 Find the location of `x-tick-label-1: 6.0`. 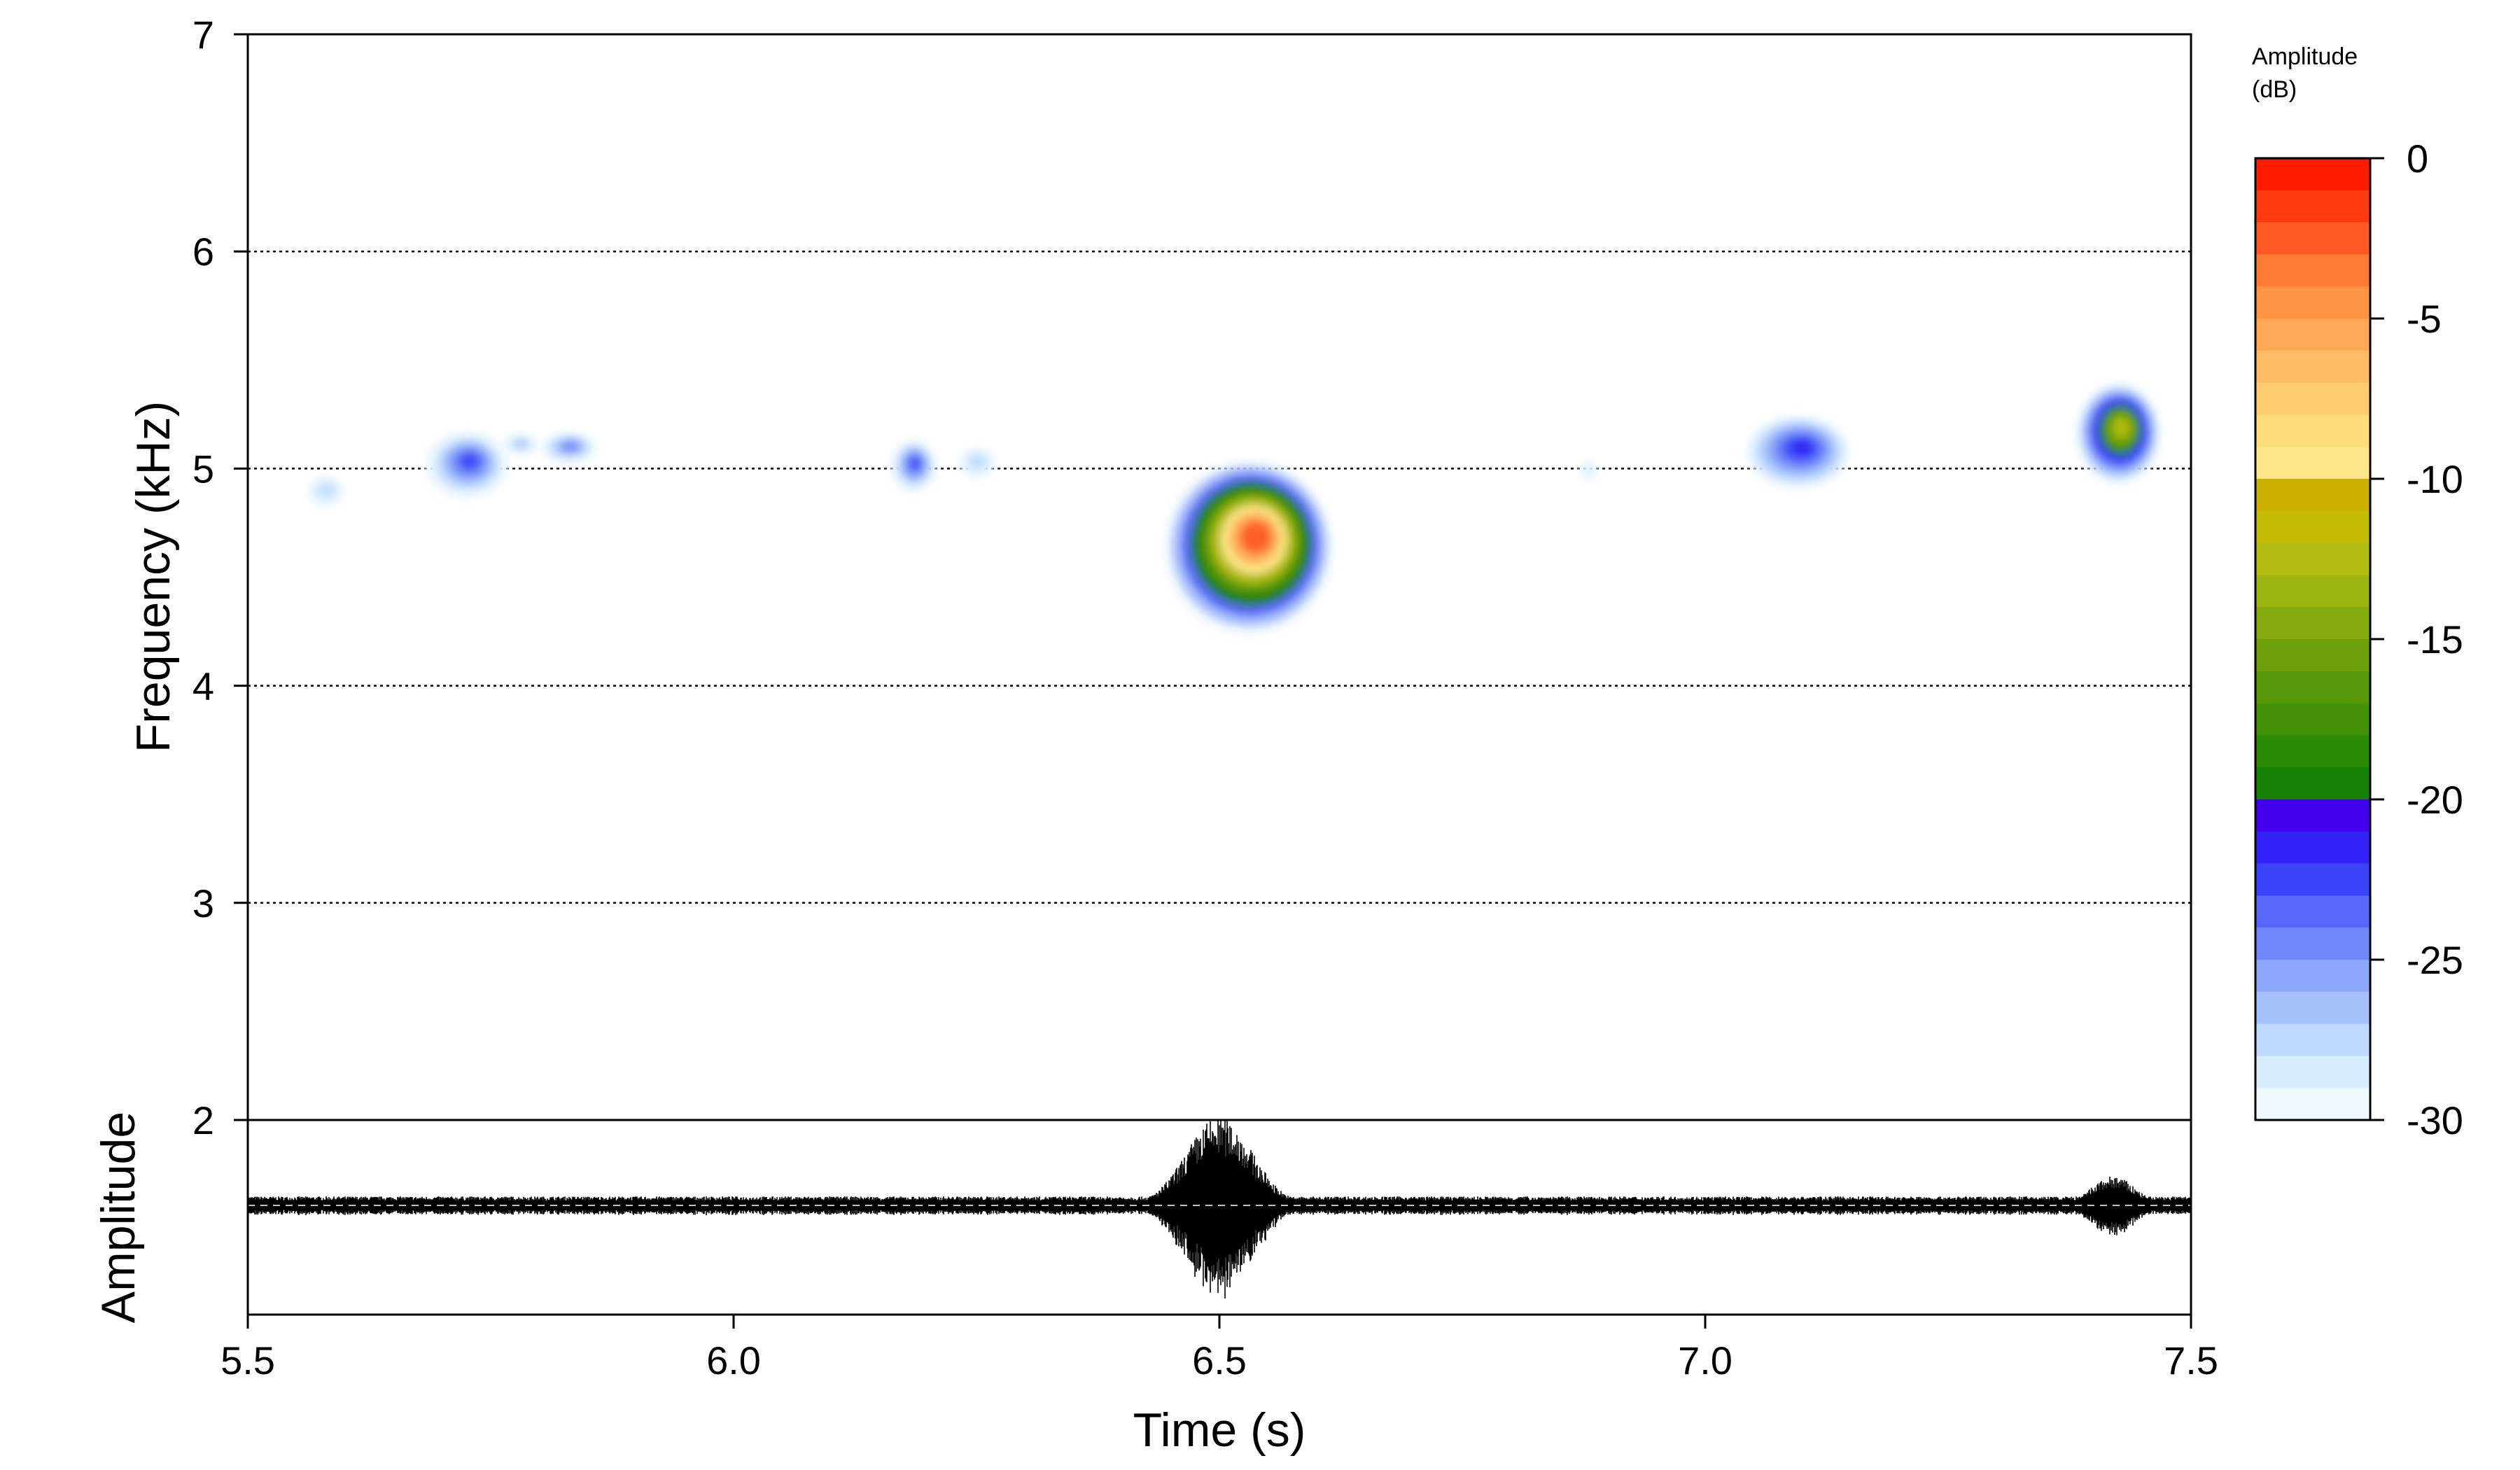

x-tick-label-1: 6.0 is located at coordinates (733, 1360).